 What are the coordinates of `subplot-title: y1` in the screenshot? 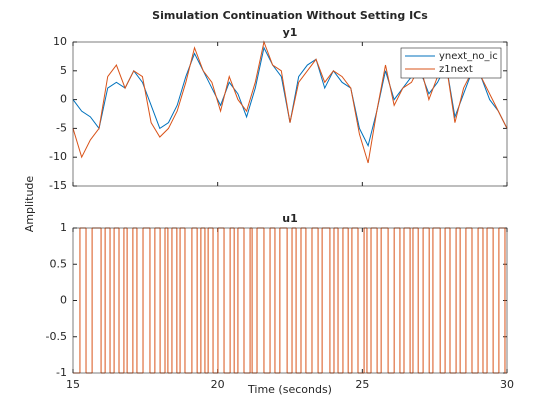 It's located at (290, 32).